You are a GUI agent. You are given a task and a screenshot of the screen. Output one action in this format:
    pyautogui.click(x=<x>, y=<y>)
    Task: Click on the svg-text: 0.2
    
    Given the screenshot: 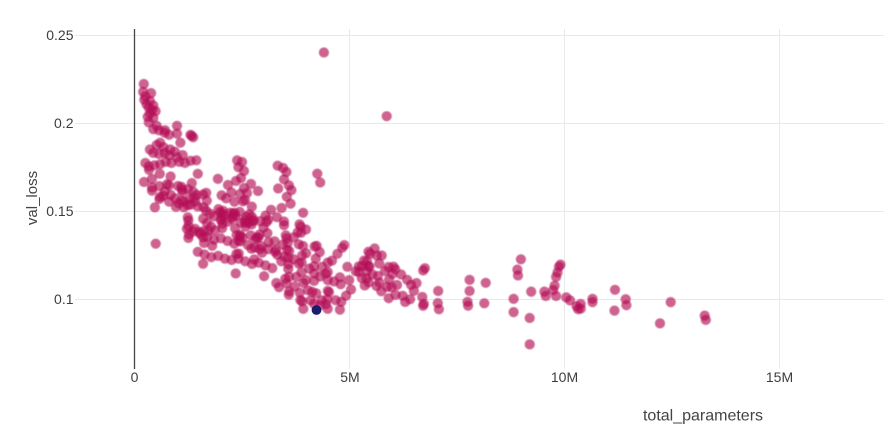 What is the action you would take?
    pyautogui.click(x=64, y=123)
    